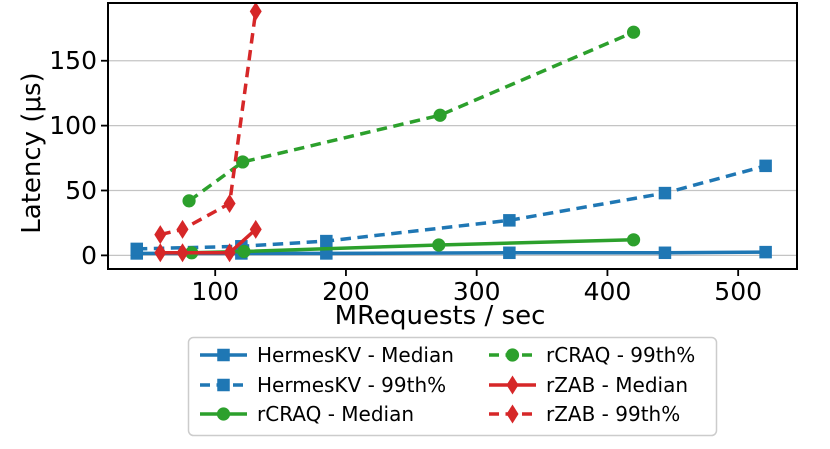 Image resolution: width=830 pixels, height=449 pixels. I want to click on x-tick-label: 100, so click(215, 291).